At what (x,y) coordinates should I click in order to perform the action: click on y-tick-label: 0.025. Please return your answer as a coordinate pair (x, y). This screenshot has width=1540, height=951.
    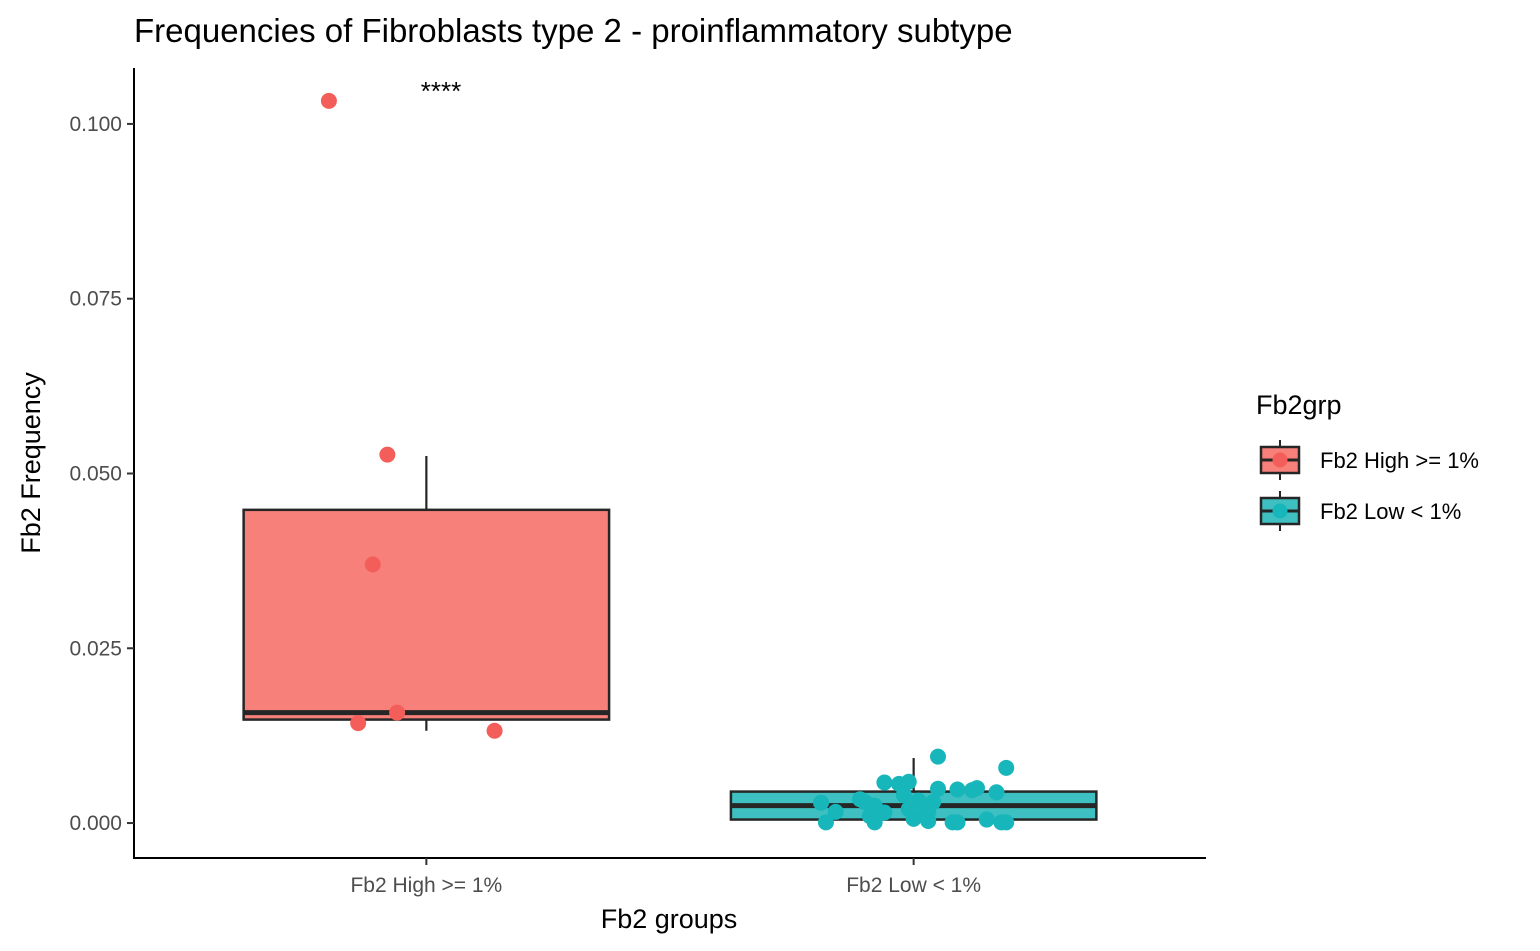
    Looking at the image, I should click on (95, 648).